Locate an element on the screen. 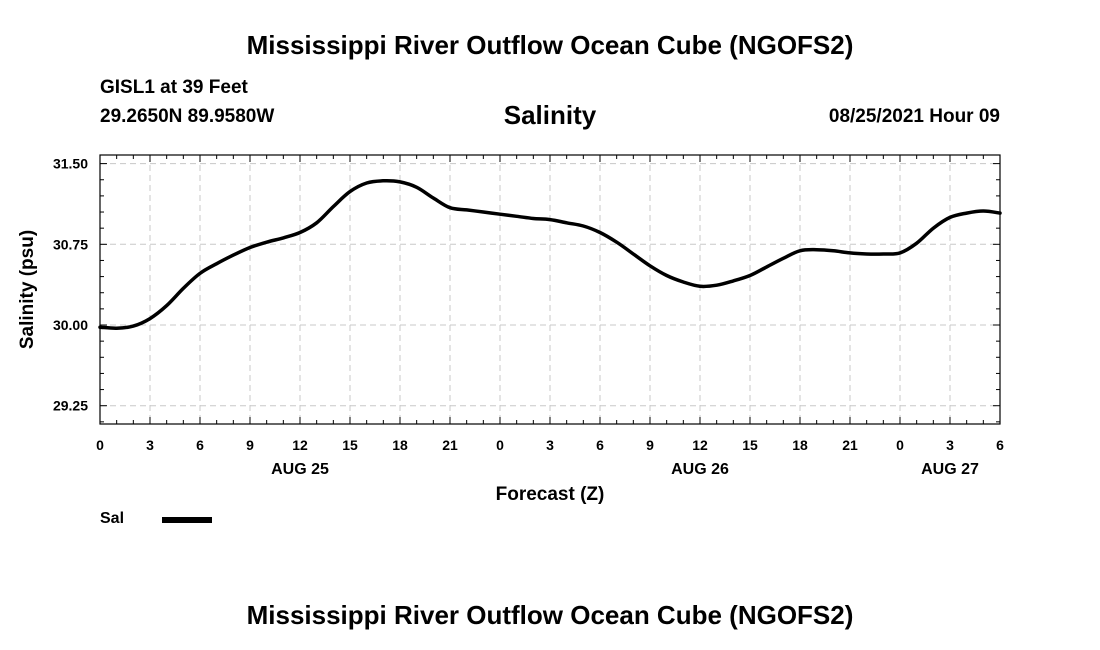 The image size is (1100, 650). station-coordinates: 29.2650N 89.9580W is located at coordinates (187, 116).